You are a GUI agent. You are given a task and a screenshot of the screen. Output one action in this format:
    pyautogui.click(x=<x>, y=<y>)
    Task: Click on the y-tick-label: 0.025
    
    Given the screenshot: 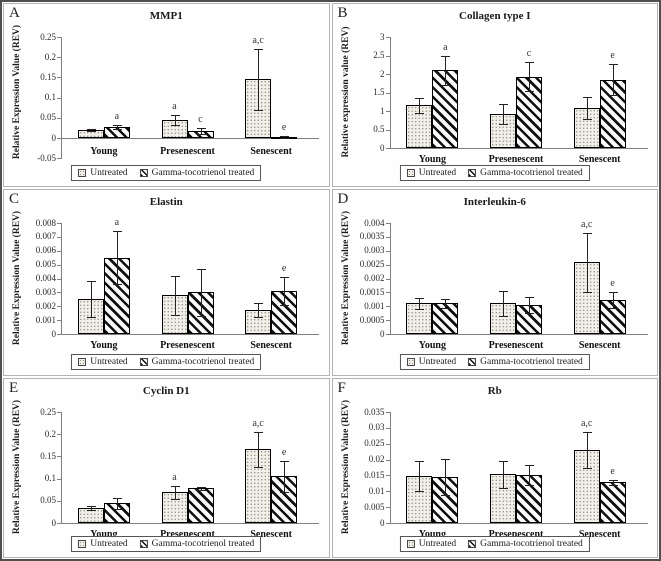 What is the action you would take?
    pyautogui.click(x=374, y=443)
    